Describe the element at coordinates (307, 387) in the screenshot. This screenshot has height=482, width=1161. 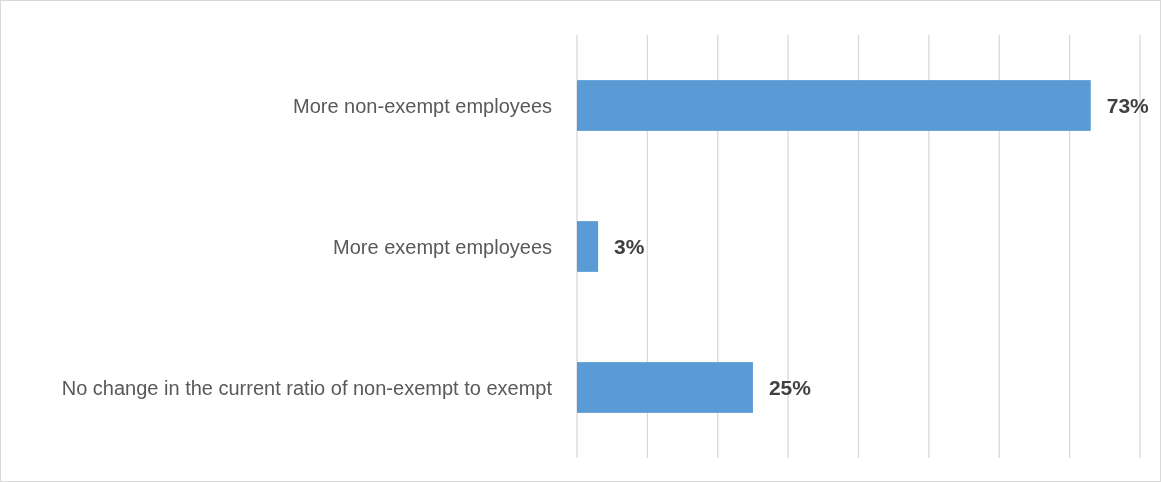
I see `y-tick-label: No change in the current ratio of non-exempt to exempt` at that location.